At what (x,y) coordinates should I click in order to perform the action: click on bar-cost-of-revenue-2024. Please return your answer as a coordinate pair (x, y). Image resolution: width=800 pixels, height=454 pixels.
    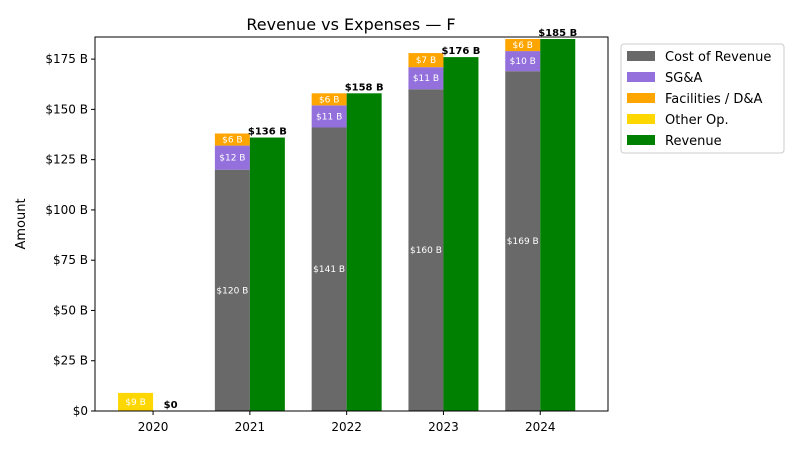
    Looking at the image, I should click on (523, 241).